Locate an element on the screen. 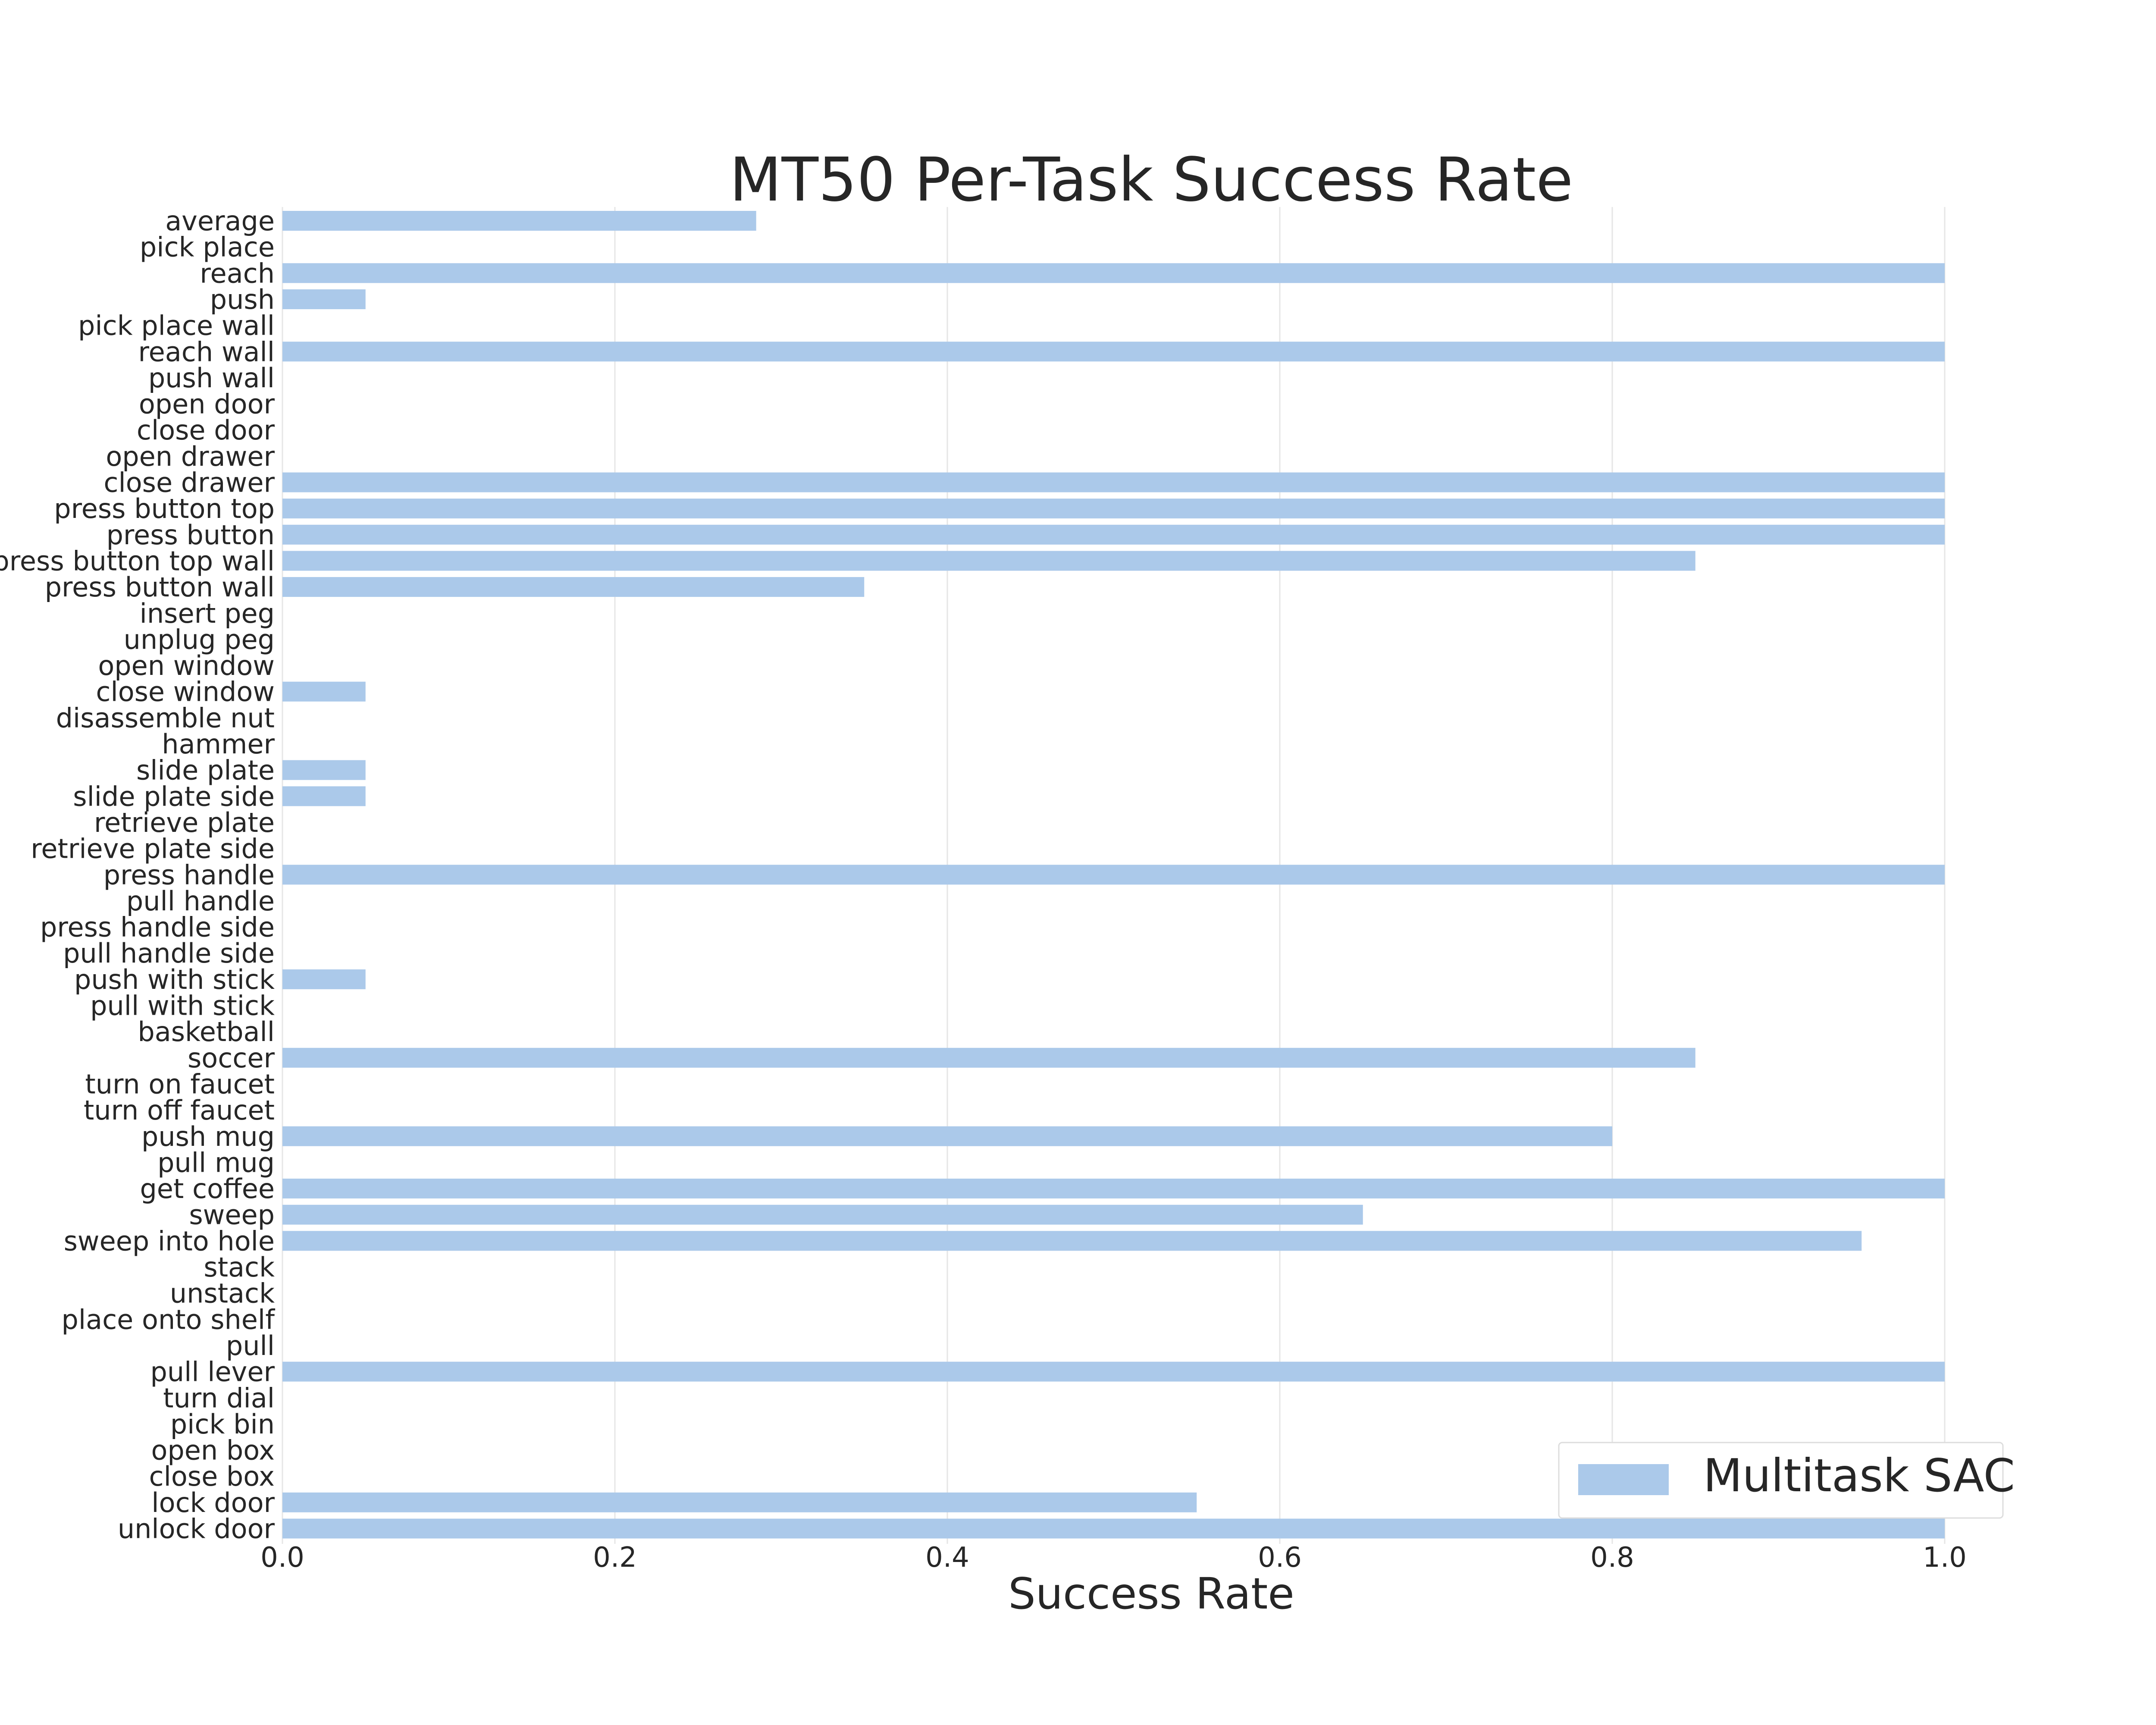  x-tick-label: 0.0 is located at coordinates (282, 1558).